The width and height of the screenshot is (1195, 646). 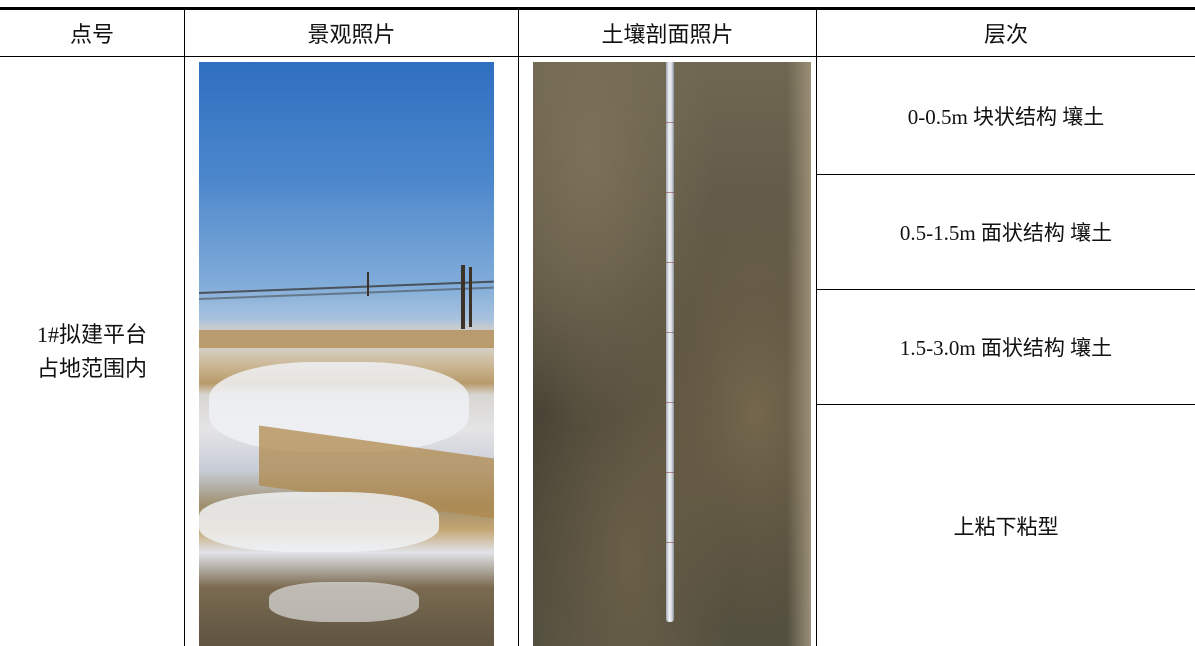 I want to click on power-line, so click(x=346, y=293).